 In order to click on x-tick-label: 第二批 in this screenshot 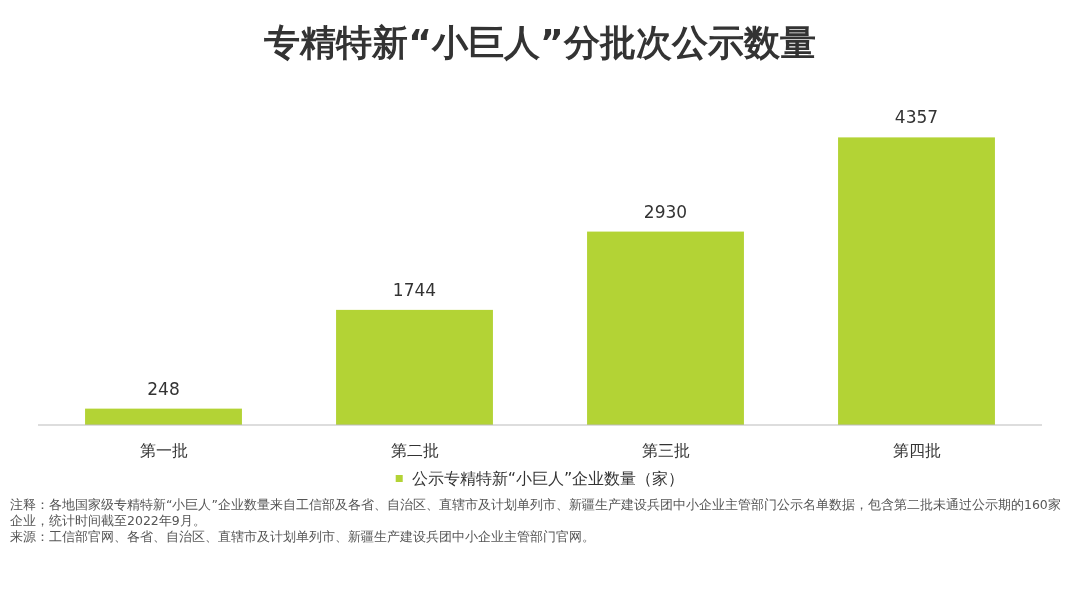, I will do `click(414, 450)`.